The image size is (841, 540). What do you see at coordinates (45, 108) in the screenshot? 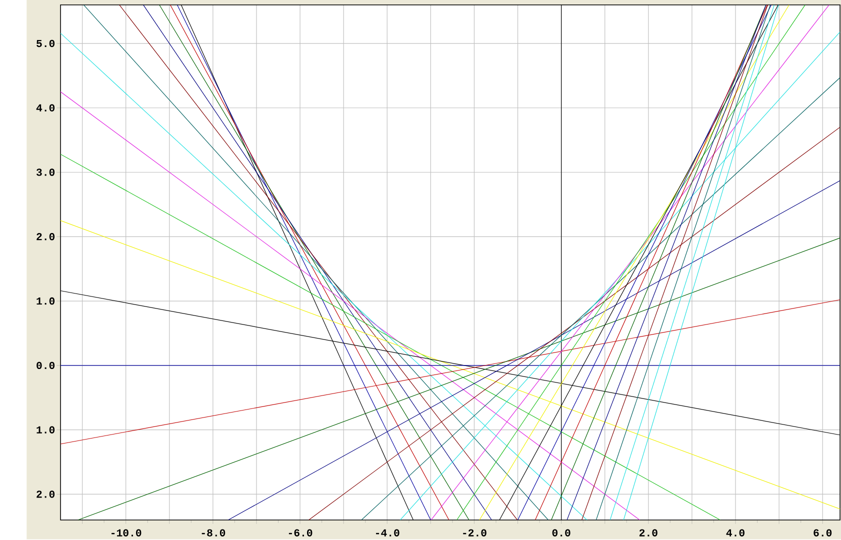
I see `y-tick-label: 4.0` at bounding box center [45, 108].